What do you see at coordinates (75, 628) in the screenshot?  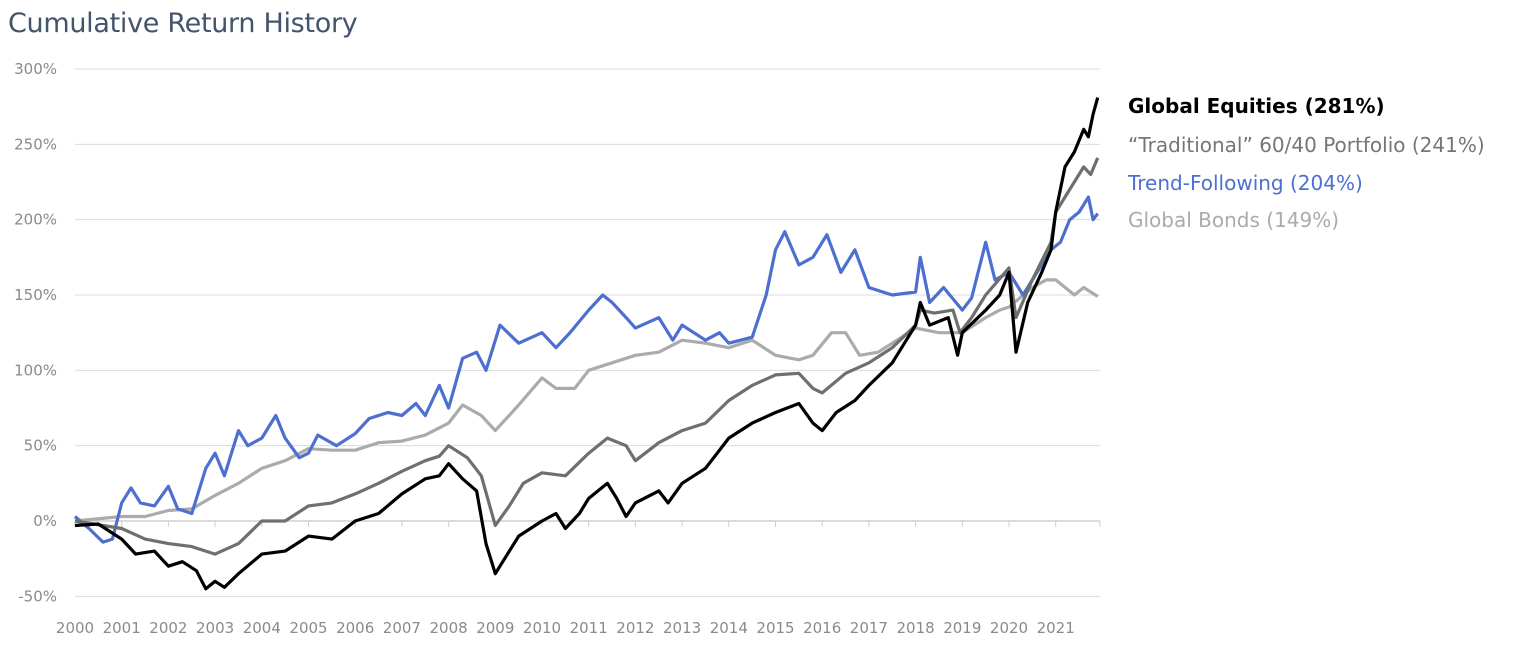 I see `x-tick-label: 2000` at bounding box center [75, 628].